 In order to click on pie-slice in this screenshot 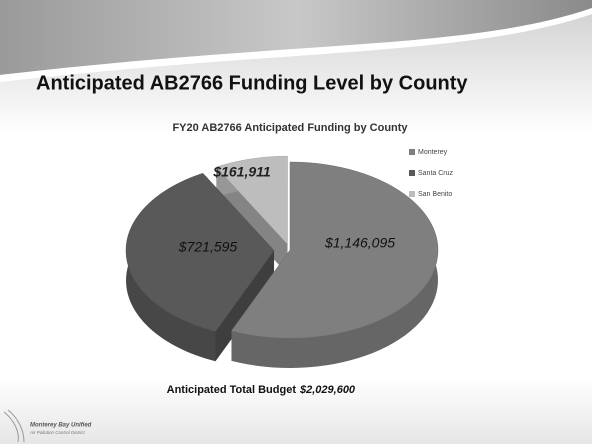, I will do `click(200, 267)`.